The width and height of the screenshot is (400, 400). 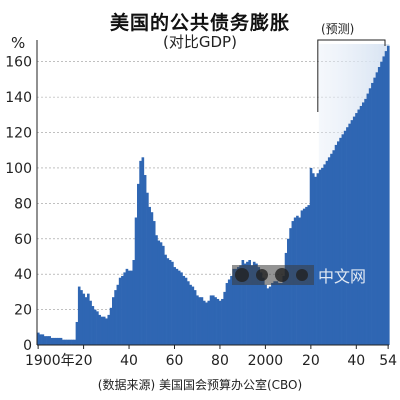 I want to click on watermark-logo-icon, so click(x=273, y=275).